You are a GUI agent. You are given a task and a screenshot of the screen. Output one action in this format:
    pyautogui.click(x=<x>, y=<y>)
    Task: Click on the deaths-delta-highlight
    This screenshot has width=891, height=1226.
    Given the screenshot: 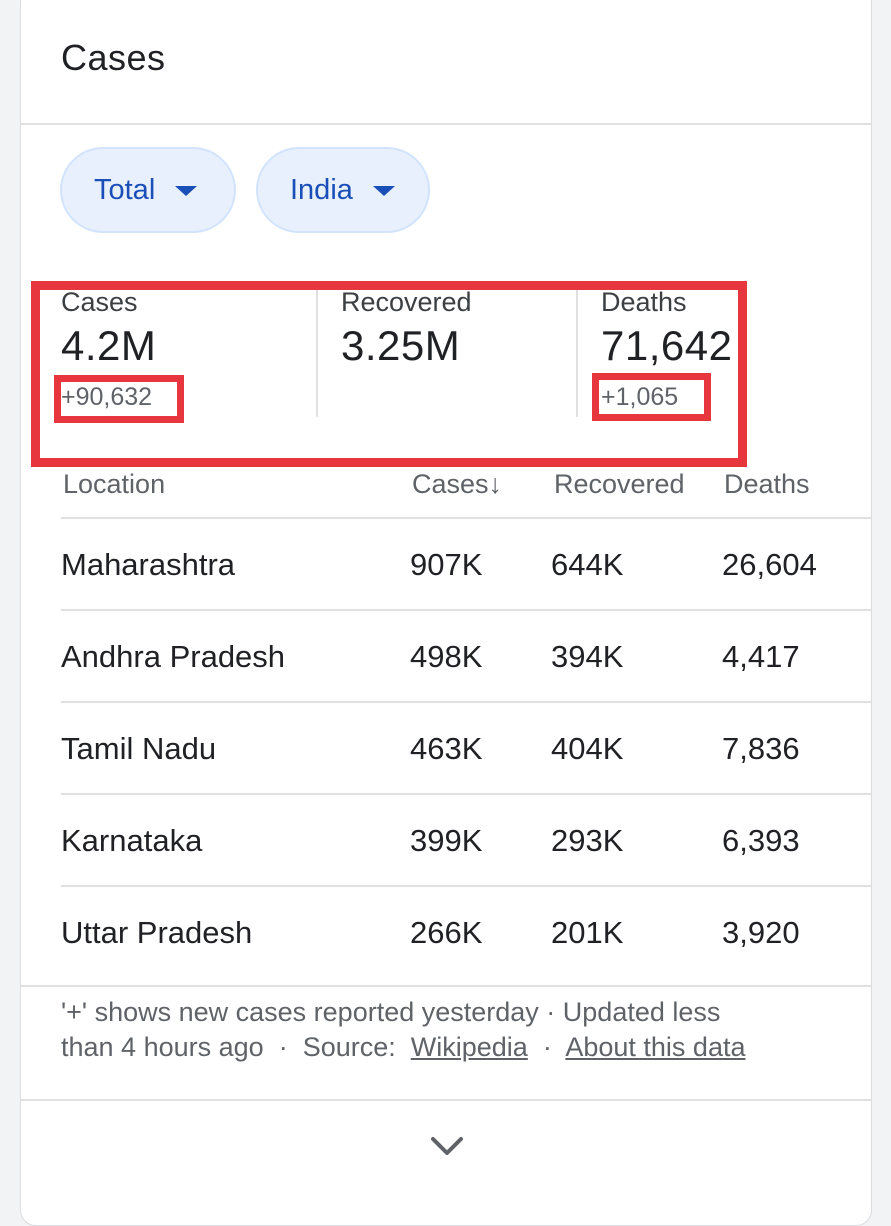 What is the action you would take?
    pyautogui.click(x=651, y=397)
    